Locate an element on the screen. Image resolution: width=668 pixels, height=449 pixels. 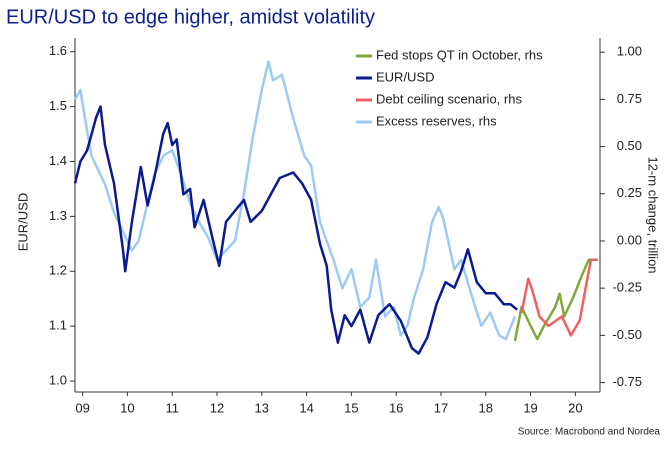
legend-label: Excess reserves, rhs is located at coordinates (436, 120).